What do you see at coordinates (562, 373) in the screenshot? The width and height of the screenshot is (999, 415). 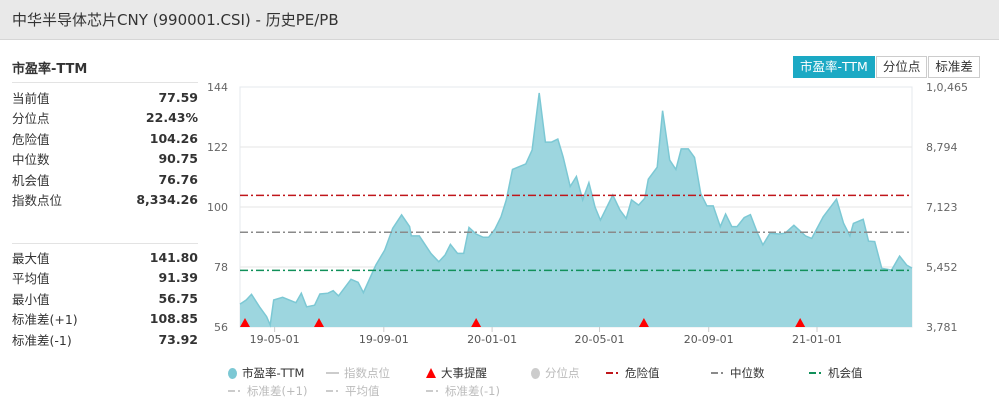 I see `legend-label: 分位点` at bounding box center [562, 373].